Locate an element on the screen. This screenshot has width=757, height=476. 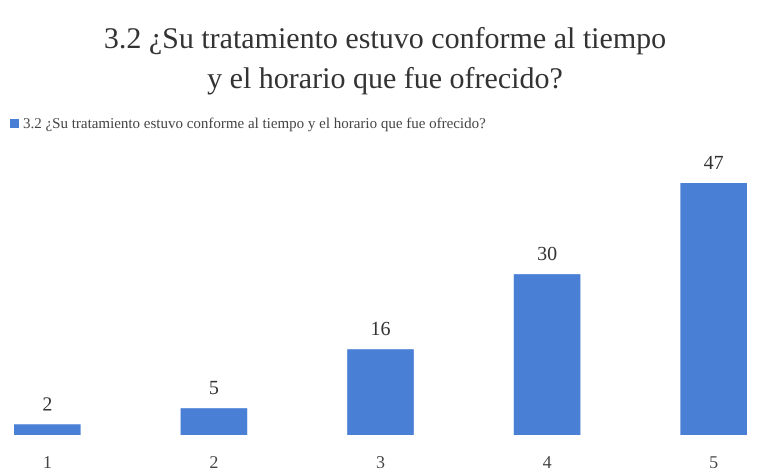
data-label: 2 is located at coordinates (47, 404).